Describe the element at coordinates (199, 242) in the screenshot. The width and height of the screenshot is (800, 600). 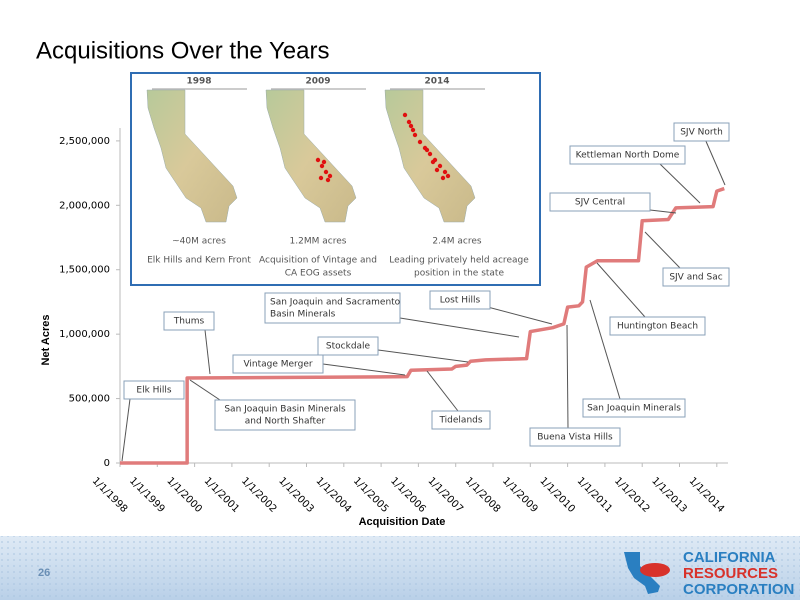
I see `inset-acres: ~40M acres` at that location.